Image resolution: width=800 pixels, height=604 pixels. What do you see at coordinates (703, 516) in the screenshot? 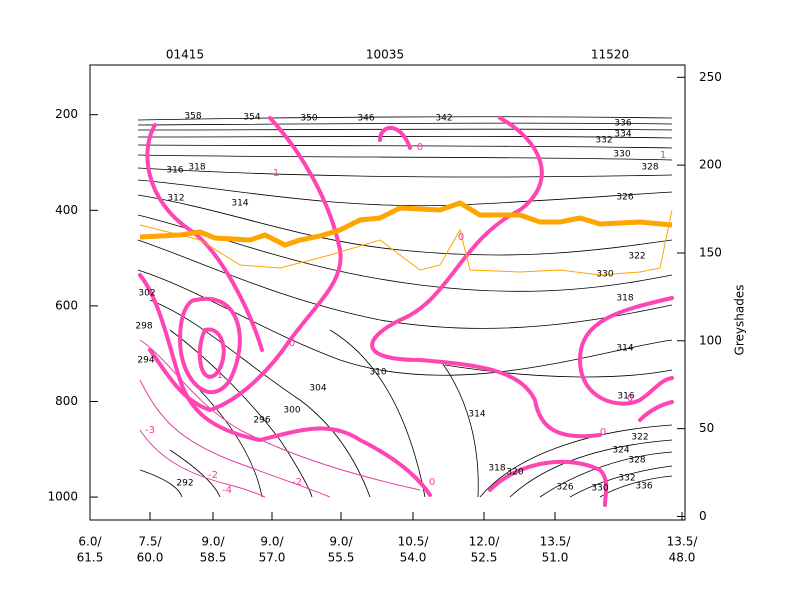
I see `y2-tick-label: 0` at bounding box center [703, 516].